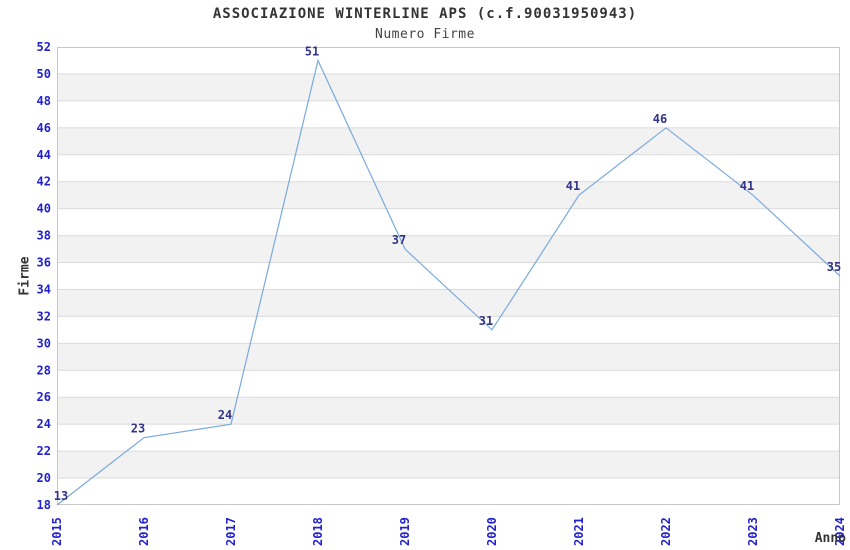 The width and height of the screenshot is (850, 550). I want to click on data-point-label: 31, so click(486, 321).